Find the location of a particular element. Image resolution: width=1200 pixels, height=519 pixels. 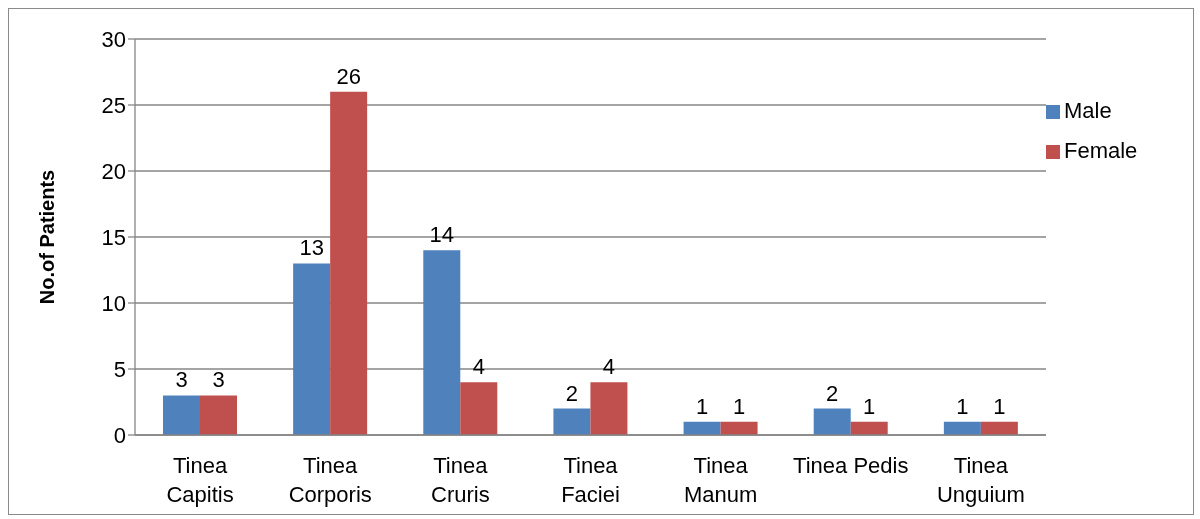

data-label: 26 is located at coordinates (348, 76).